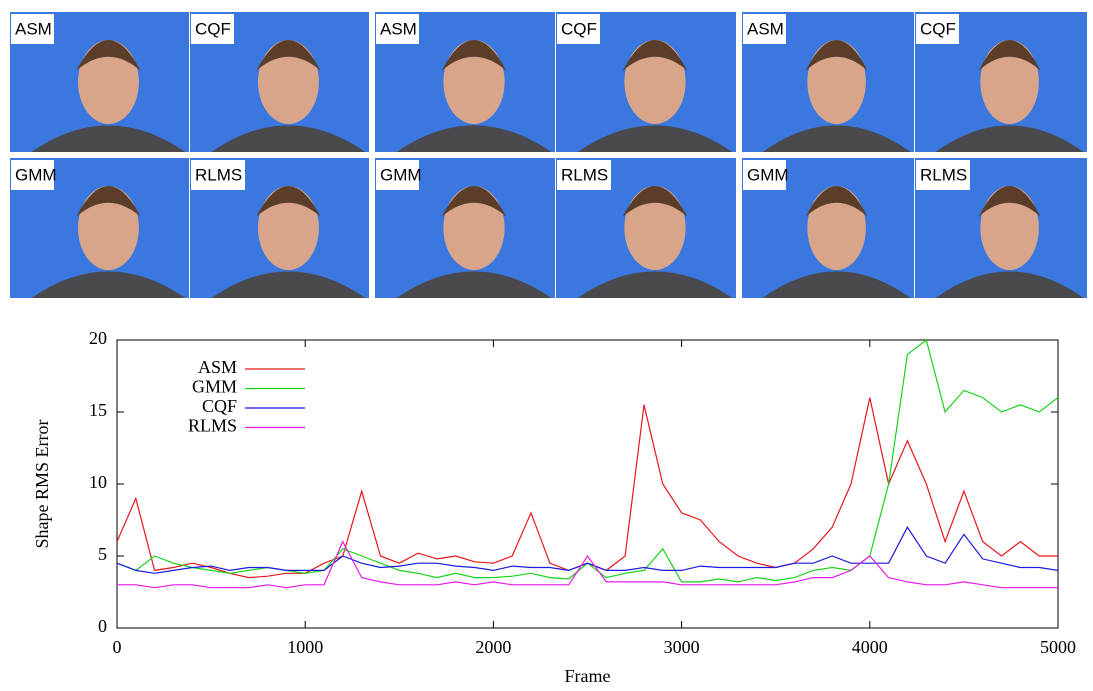 The image size is (1093, 691). I want to click on legend-label: GMM, so click(214, 387).